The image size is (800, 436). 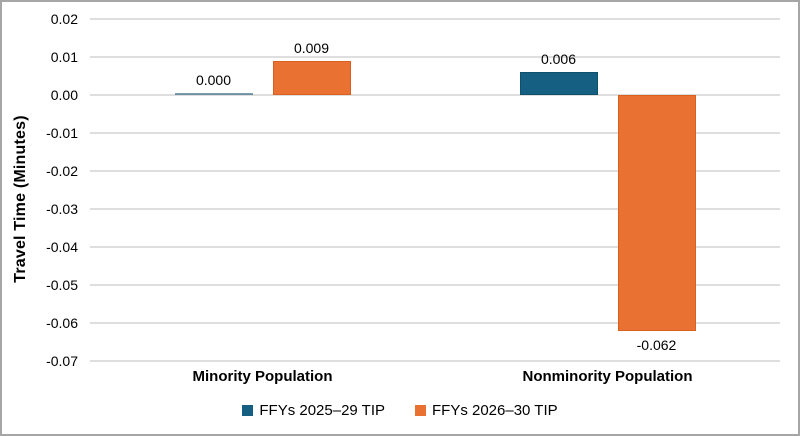 What do you see at coordinates (400, 410) in the screenshot?
I see `chart-legend: FFYs 2025–29 TIP FFYs 2026–30 TIP` at bounding box center [400, 410].